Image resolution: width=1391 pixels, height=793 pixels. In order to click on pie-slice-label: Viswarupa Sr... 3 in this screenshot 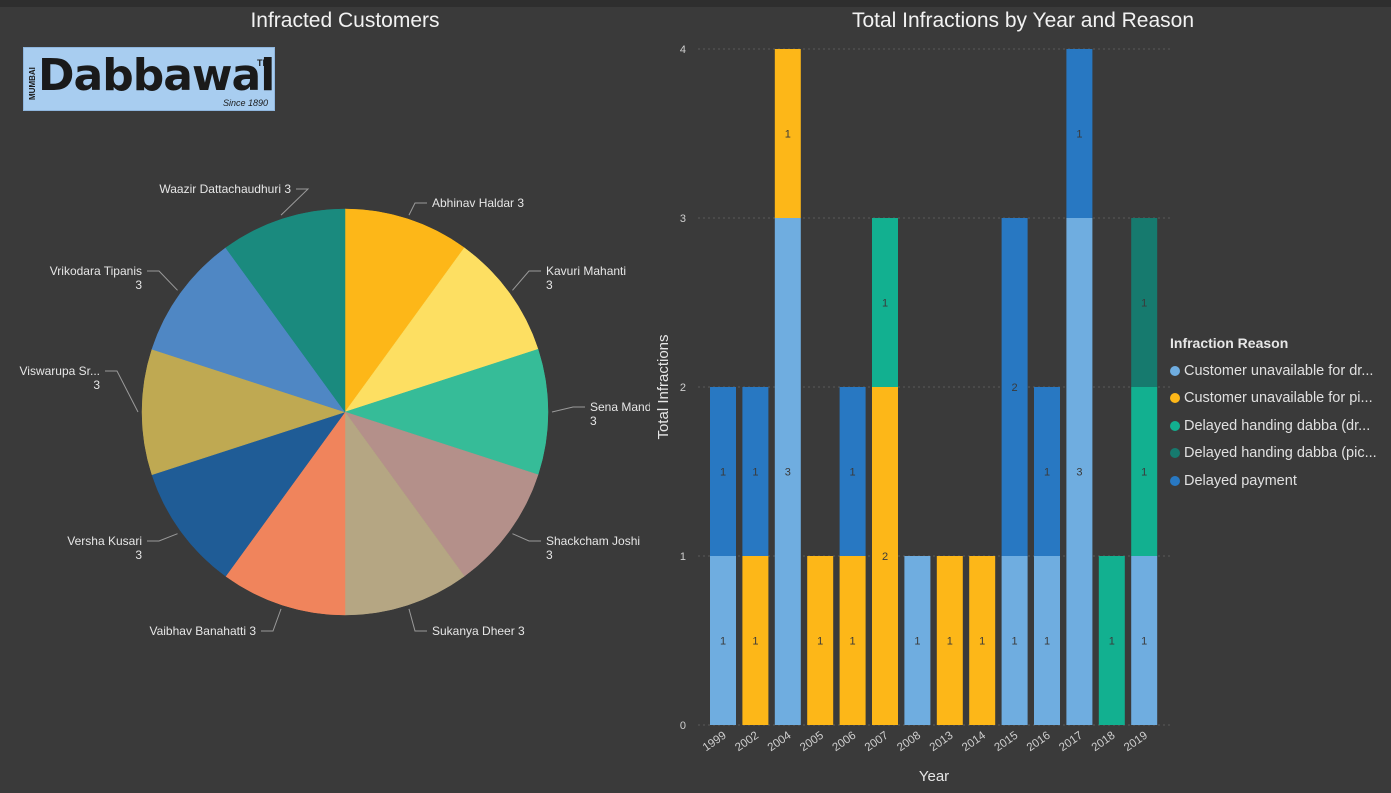, I will do `click(60, 378)`.